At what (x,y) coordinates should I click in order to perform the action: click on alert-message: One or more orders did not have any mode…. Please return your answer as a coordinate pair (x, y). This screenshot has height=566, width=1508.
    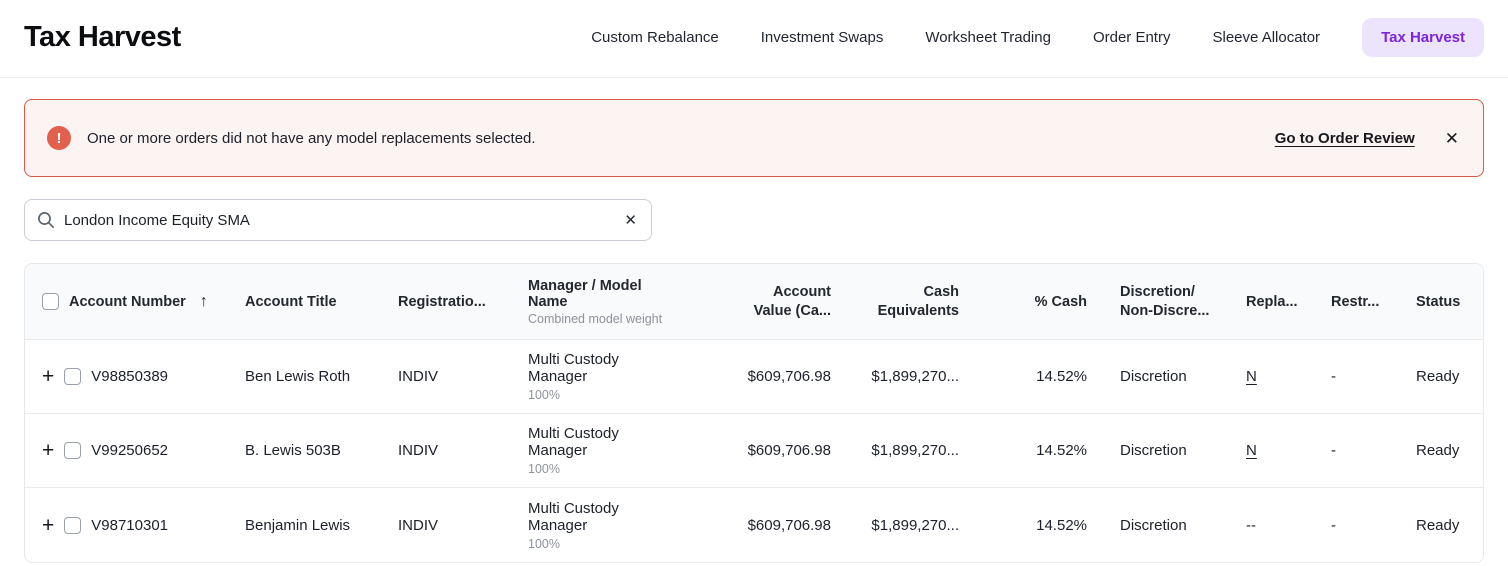
    Looking at the image, I should click on (311, 138).